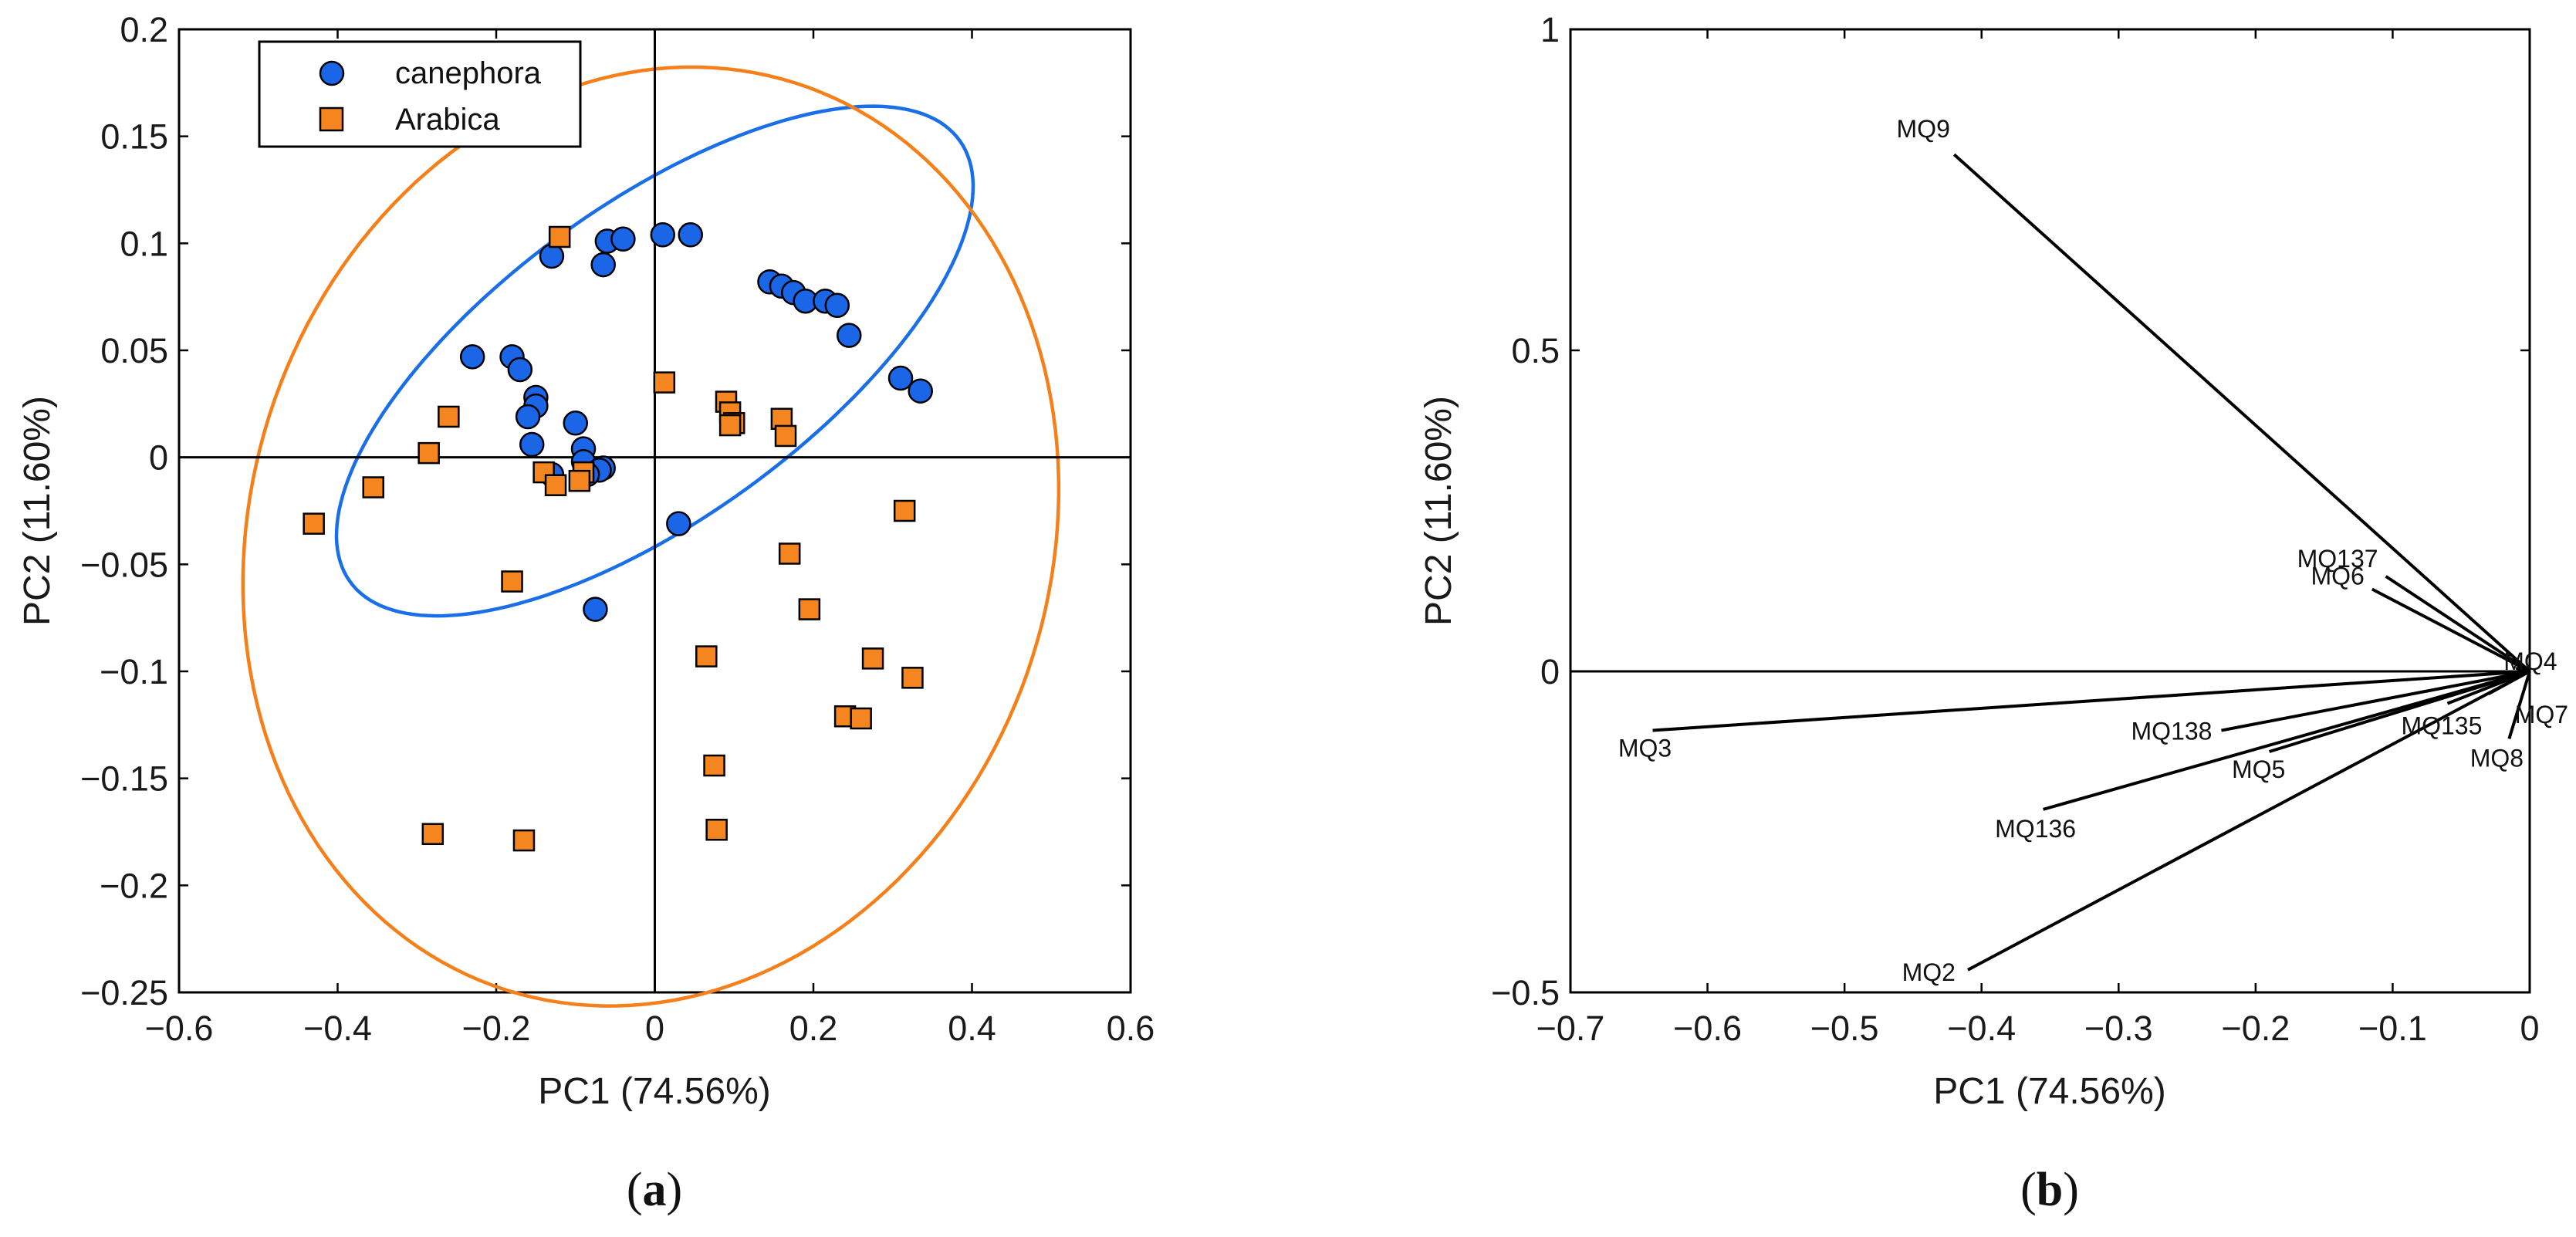 Image resolution: width=2576 pixels, height=1237 pixels. I want to click on panel-b-y-axis-label: PC2 (11.60%), so click(1438, 511).